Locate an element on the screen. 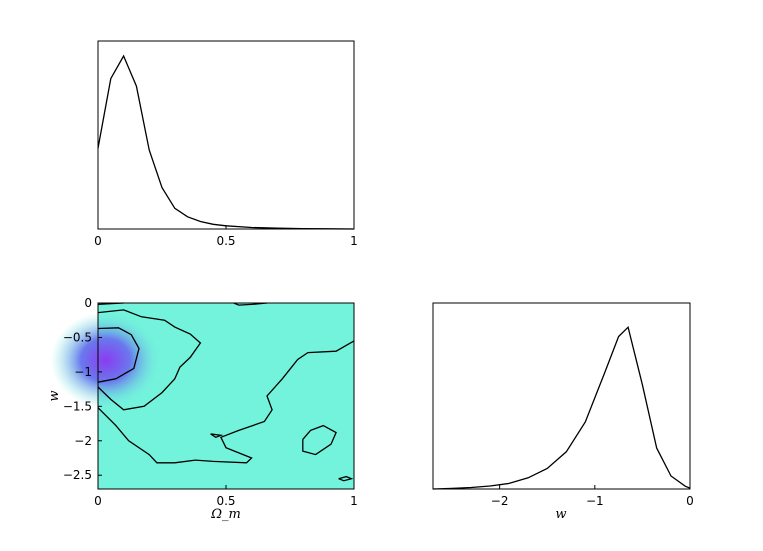  panel-w-marginal: −2 −1 0 w is located at coordinates (563, 412).